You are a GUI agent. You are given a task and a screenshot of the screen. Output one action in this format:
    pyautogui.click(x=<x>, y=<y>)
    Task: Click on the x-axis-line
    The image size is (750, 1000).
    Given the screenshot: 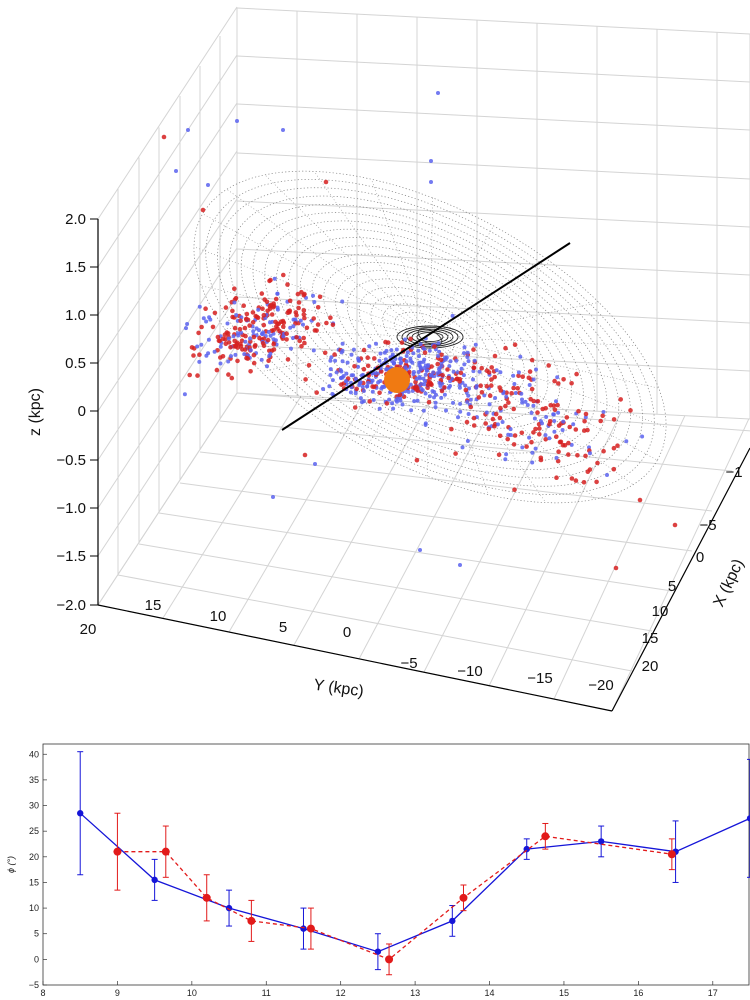 What is the action you would take?
    pyautogui.click(x=680, y=579)
    